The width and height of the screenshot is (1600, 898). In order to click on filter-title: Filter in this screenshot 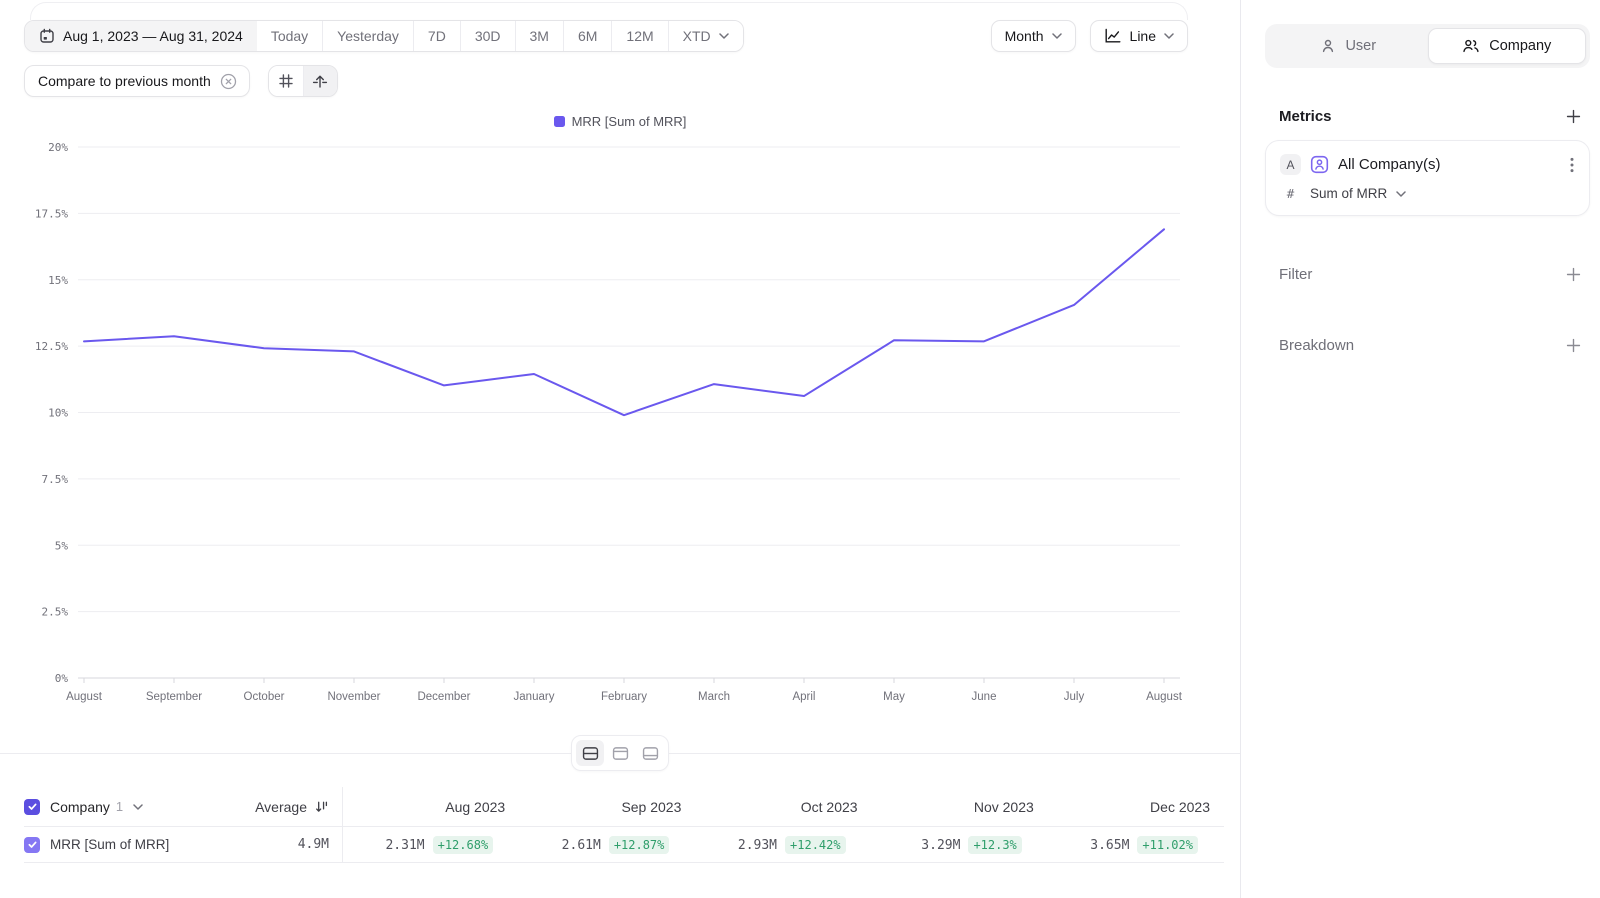, I will do `click(1296, 274)`.